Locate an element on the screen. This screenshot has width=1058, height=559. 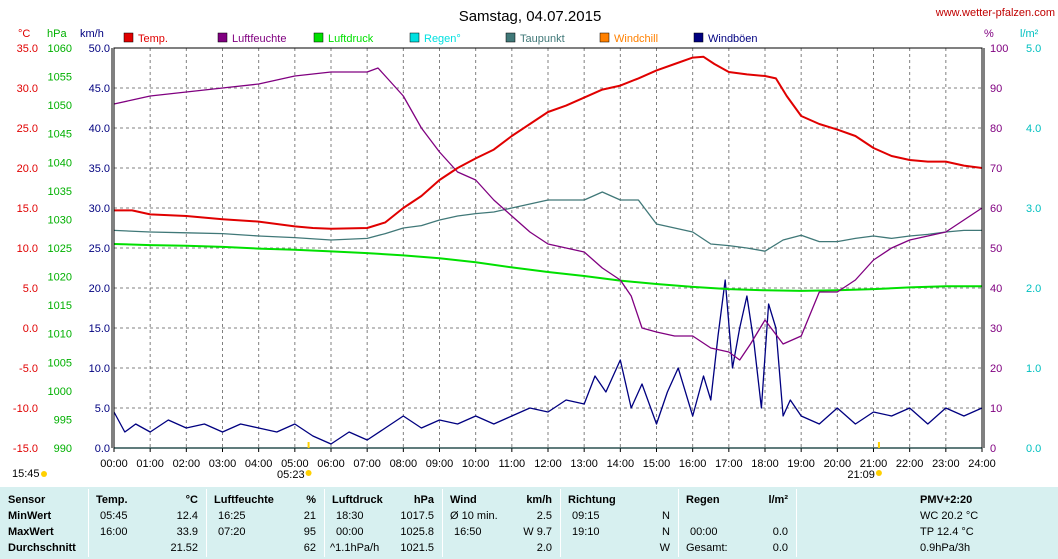
stats-dir-max-time: 19:10 is located at coordinates (586, 532).